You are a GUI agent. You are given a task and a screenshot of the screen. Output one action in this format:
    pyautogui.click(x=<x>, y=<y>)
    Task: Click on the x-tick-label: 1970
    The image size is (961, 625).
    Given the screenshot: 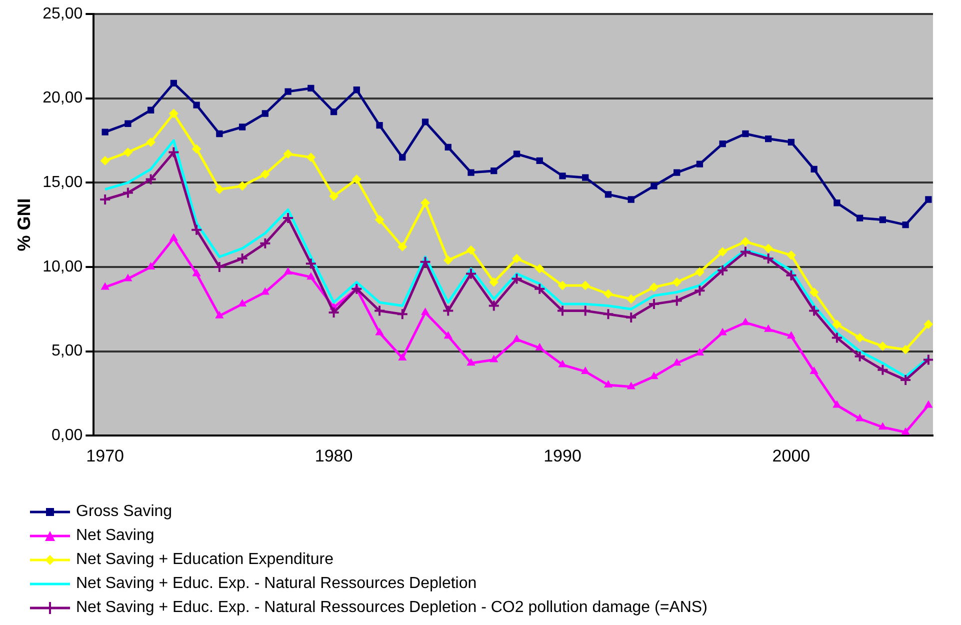 What is the action you would take?
    pyautogui.click(x=105, y=456)
    